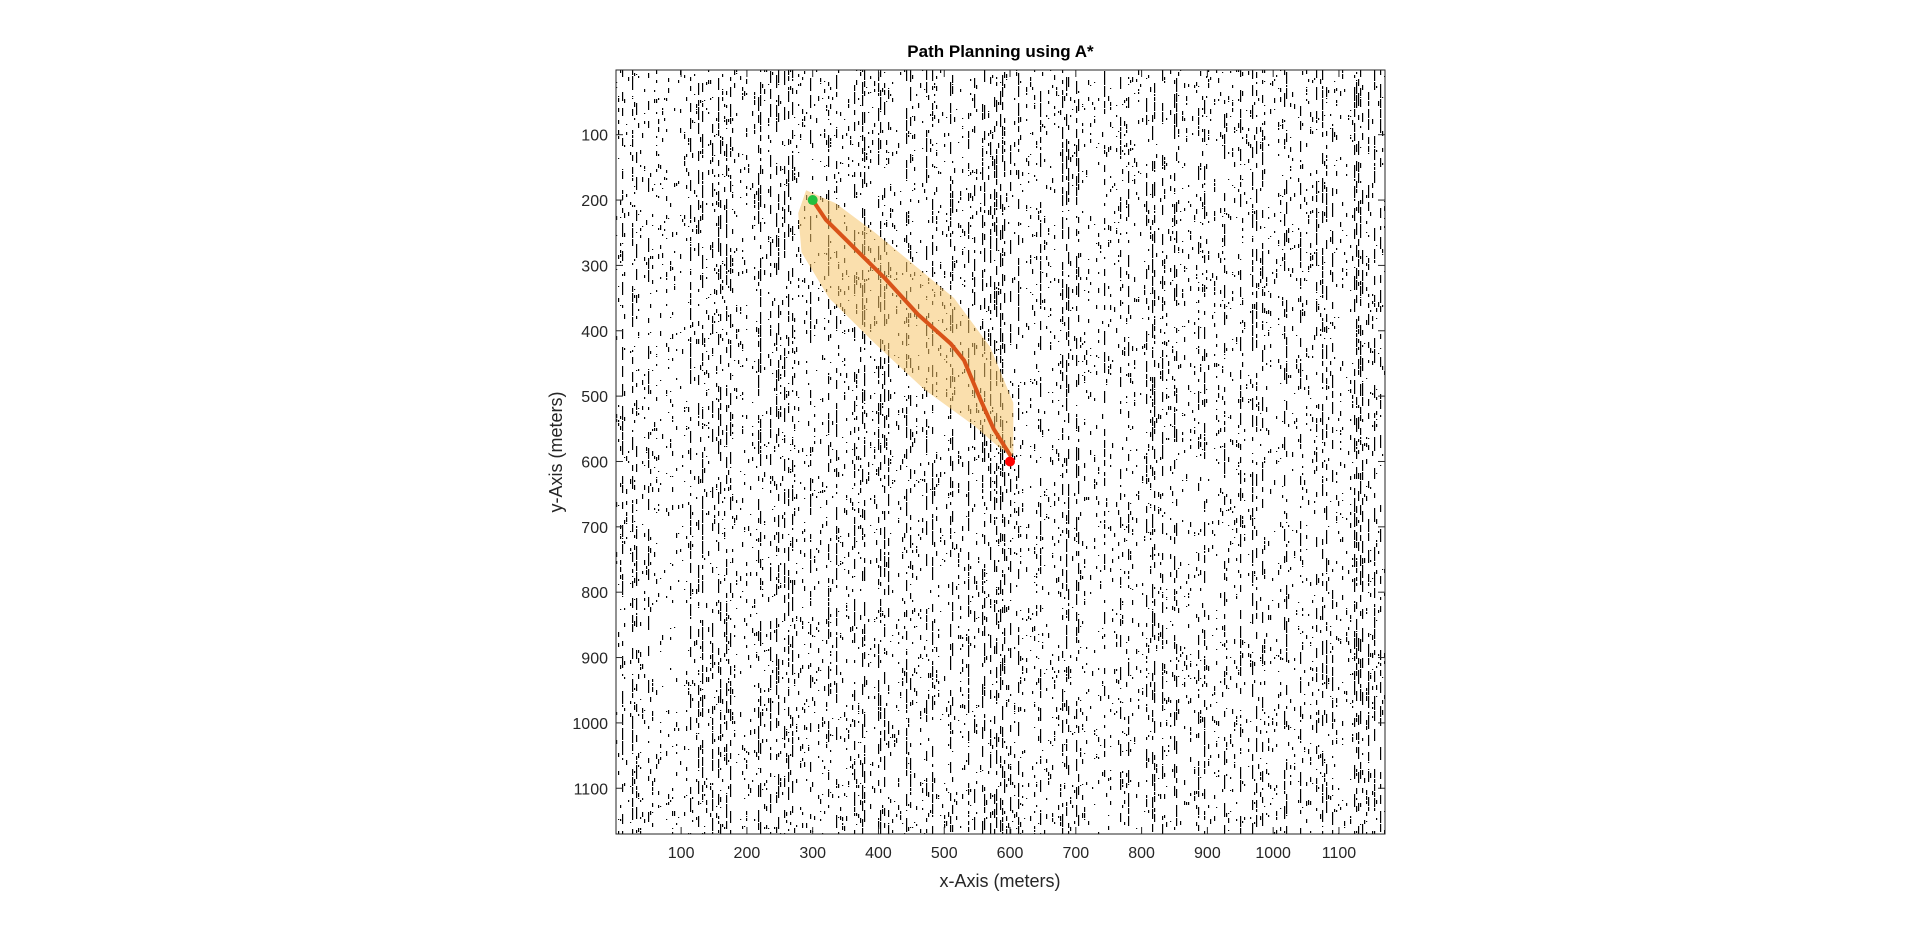 This screenshot has width=1920, height=936. Describe the element at coordinates (594, 332) in the screenshot. I see `y-tick-label: 400` at that location.